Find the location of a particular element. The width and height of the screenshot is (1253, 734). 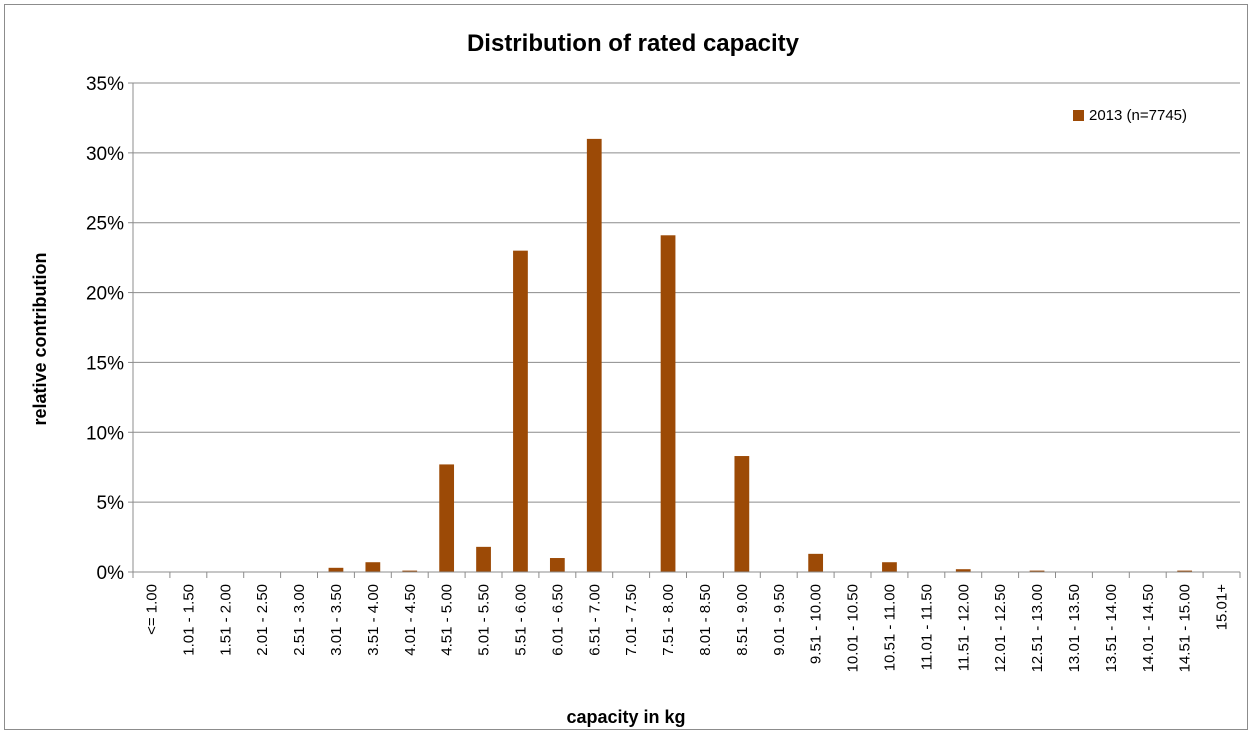

x-tick-label: 2.51 - 3.00 is located at coordinates (299, 620).